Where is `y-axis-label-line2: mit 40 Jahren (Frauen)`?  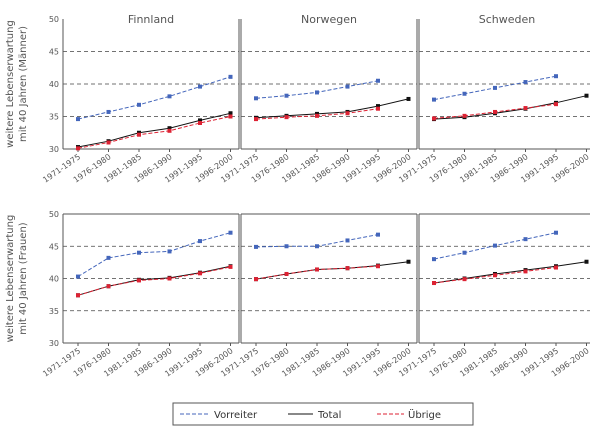 y-axis-label-line2: mit 40 Jahren (Frauen) is located at coordinates (23, 278).